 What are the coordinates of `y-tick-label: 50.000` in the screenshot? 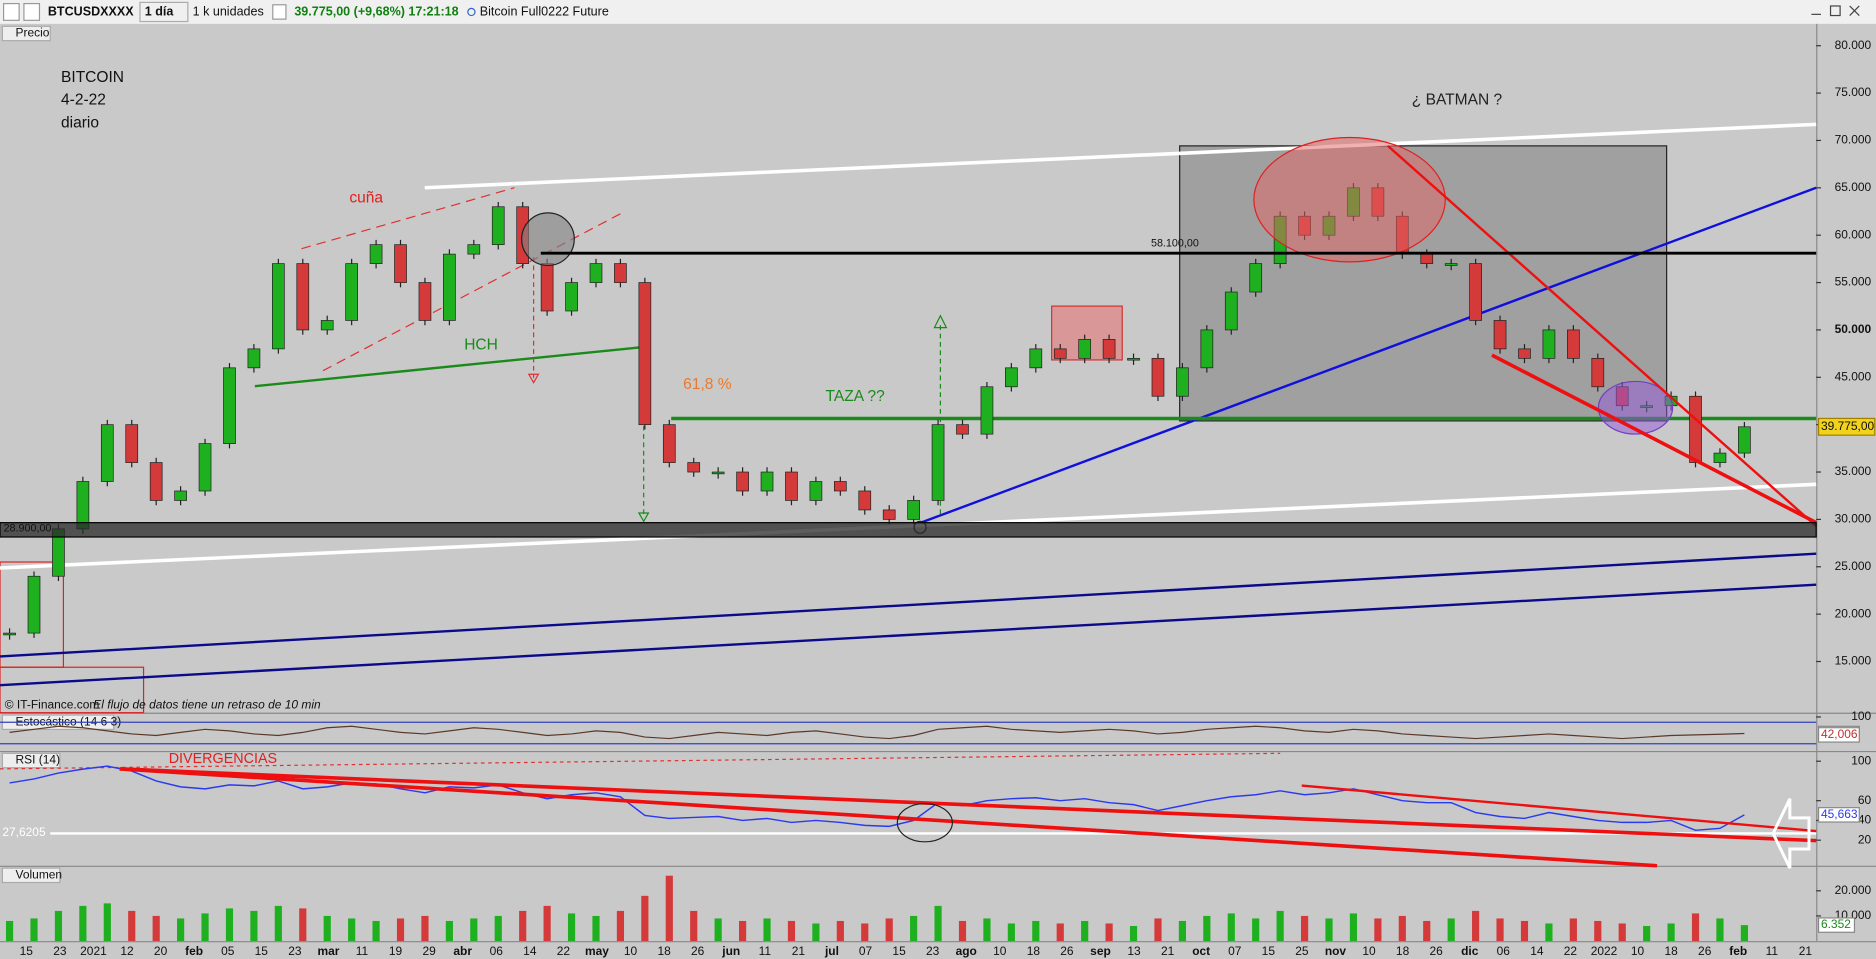 It's located at (1853, 329).